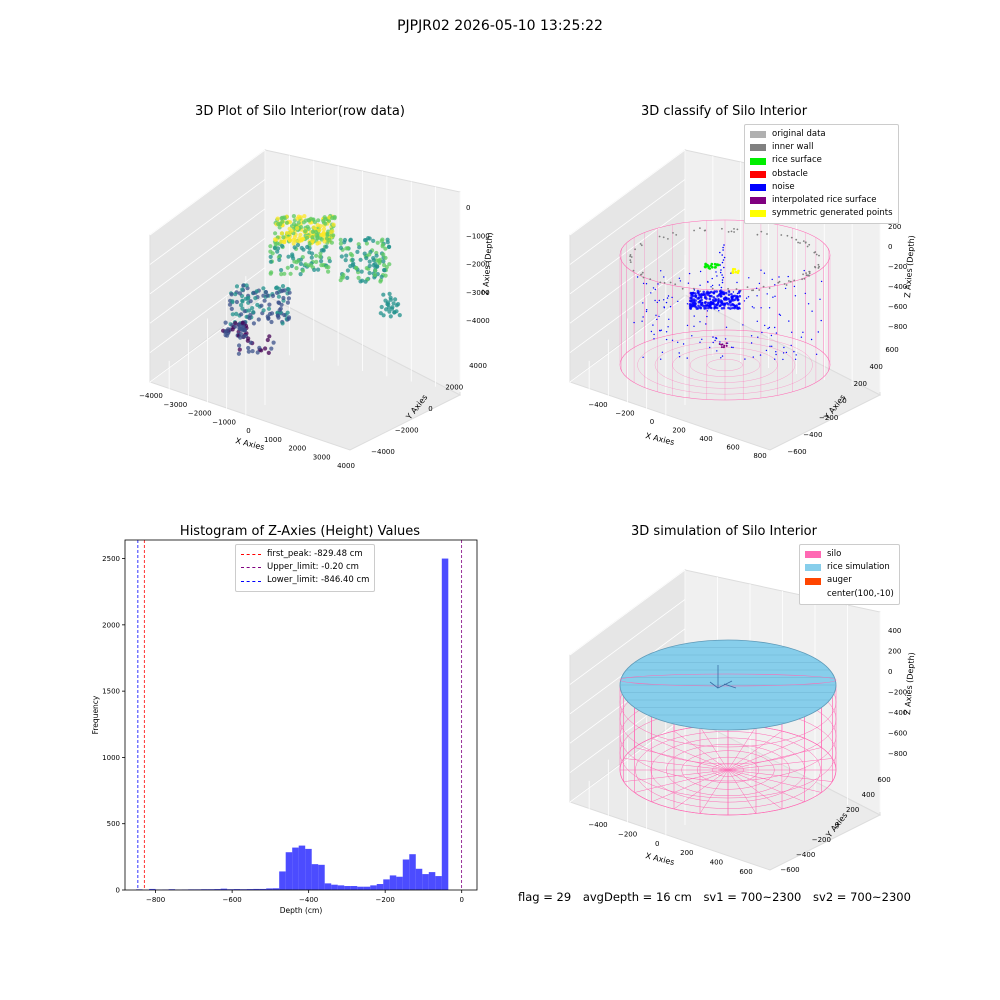 The height and width of the screenshot is (1000, 1000). Describe the element at coordinates (821, 134) in the screenshot. I see `legend-entry: original data` at that location.